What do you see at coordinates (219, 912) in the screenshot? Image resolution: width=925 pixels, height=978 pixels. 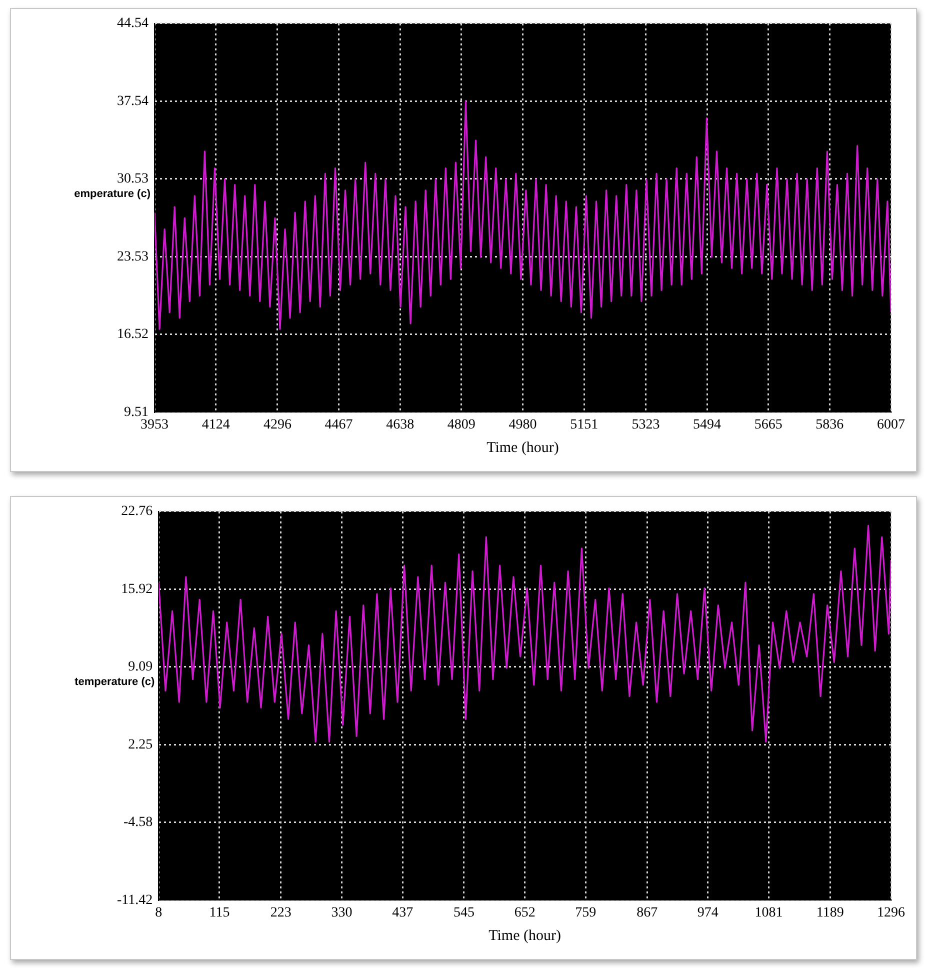 I see `x-tick-label: 115` at bounding box center [219, 912].